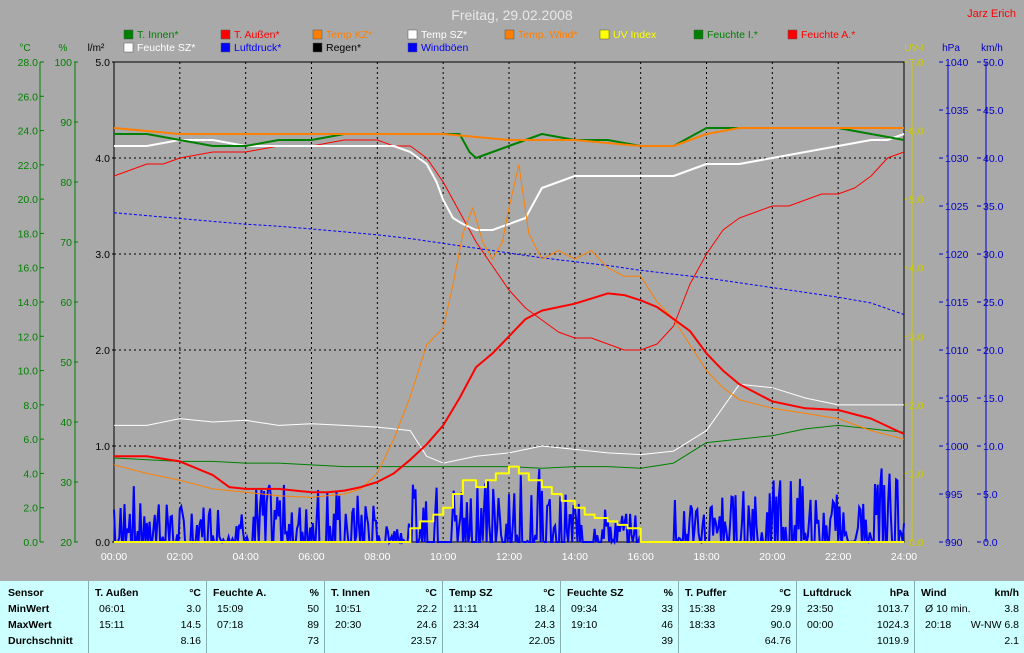 The height and width of the screenshot is (653, 1024). I want to click on x-tick-label: 02:00, so click(180, 557).